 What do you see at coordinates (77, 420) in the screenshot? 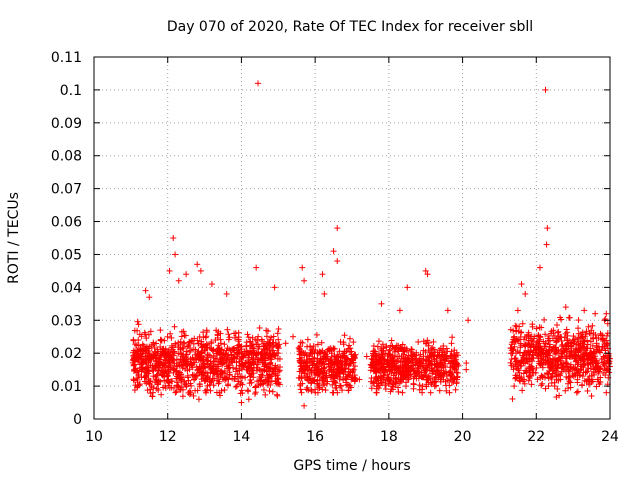
I see `y-tick-label: 0` at bounding box center [77, 420].